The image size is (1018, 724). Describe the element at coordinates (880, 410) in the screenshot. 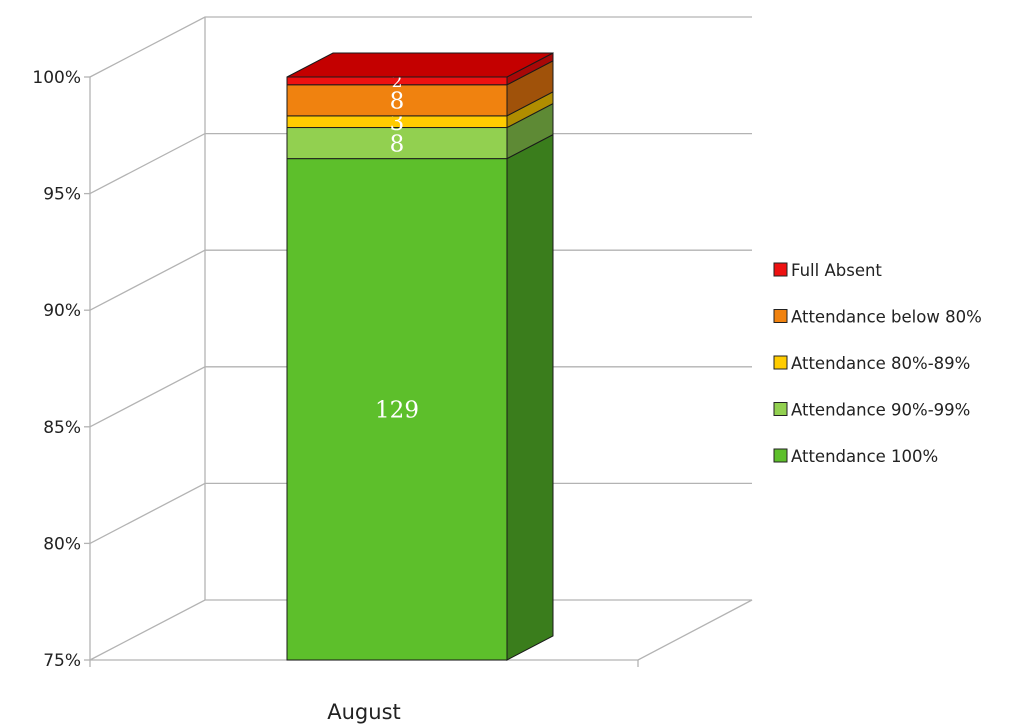

I see `legend-label: Attendance 90%-99%` at that location.